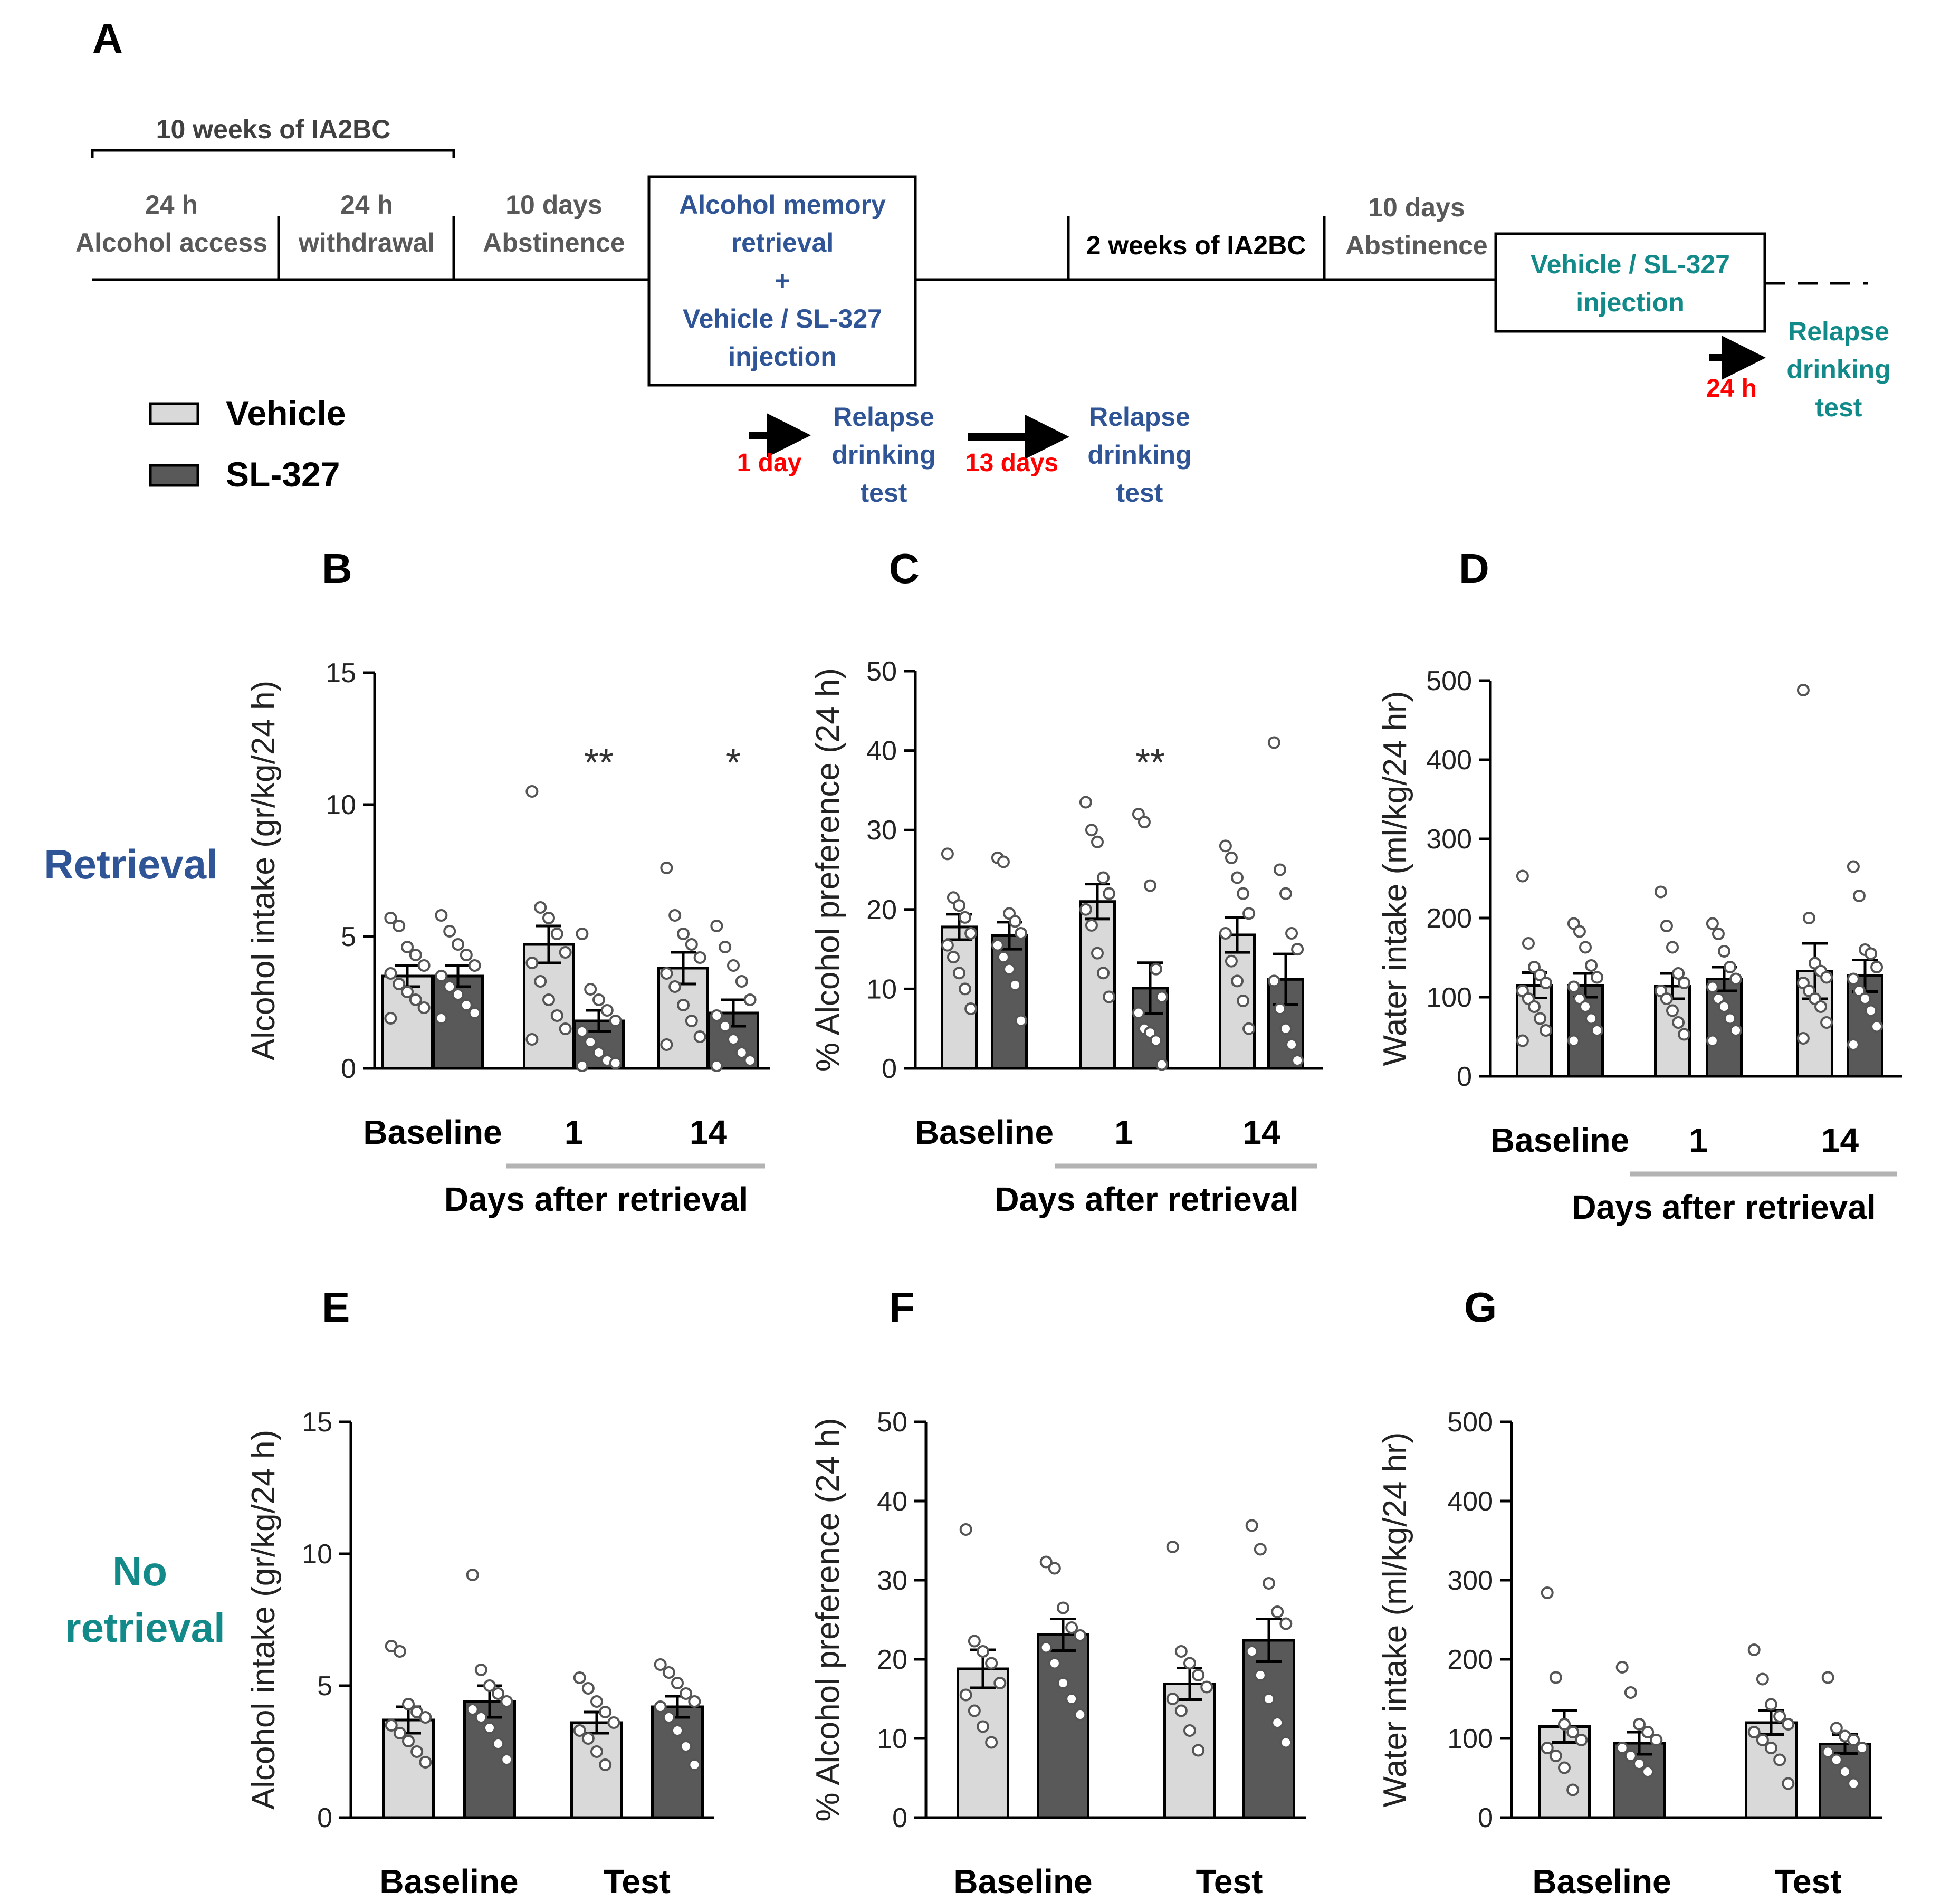 The image size is (1960, 1902). I want to click on abstinence2-line2: Abstinence, so click(1416, 245).